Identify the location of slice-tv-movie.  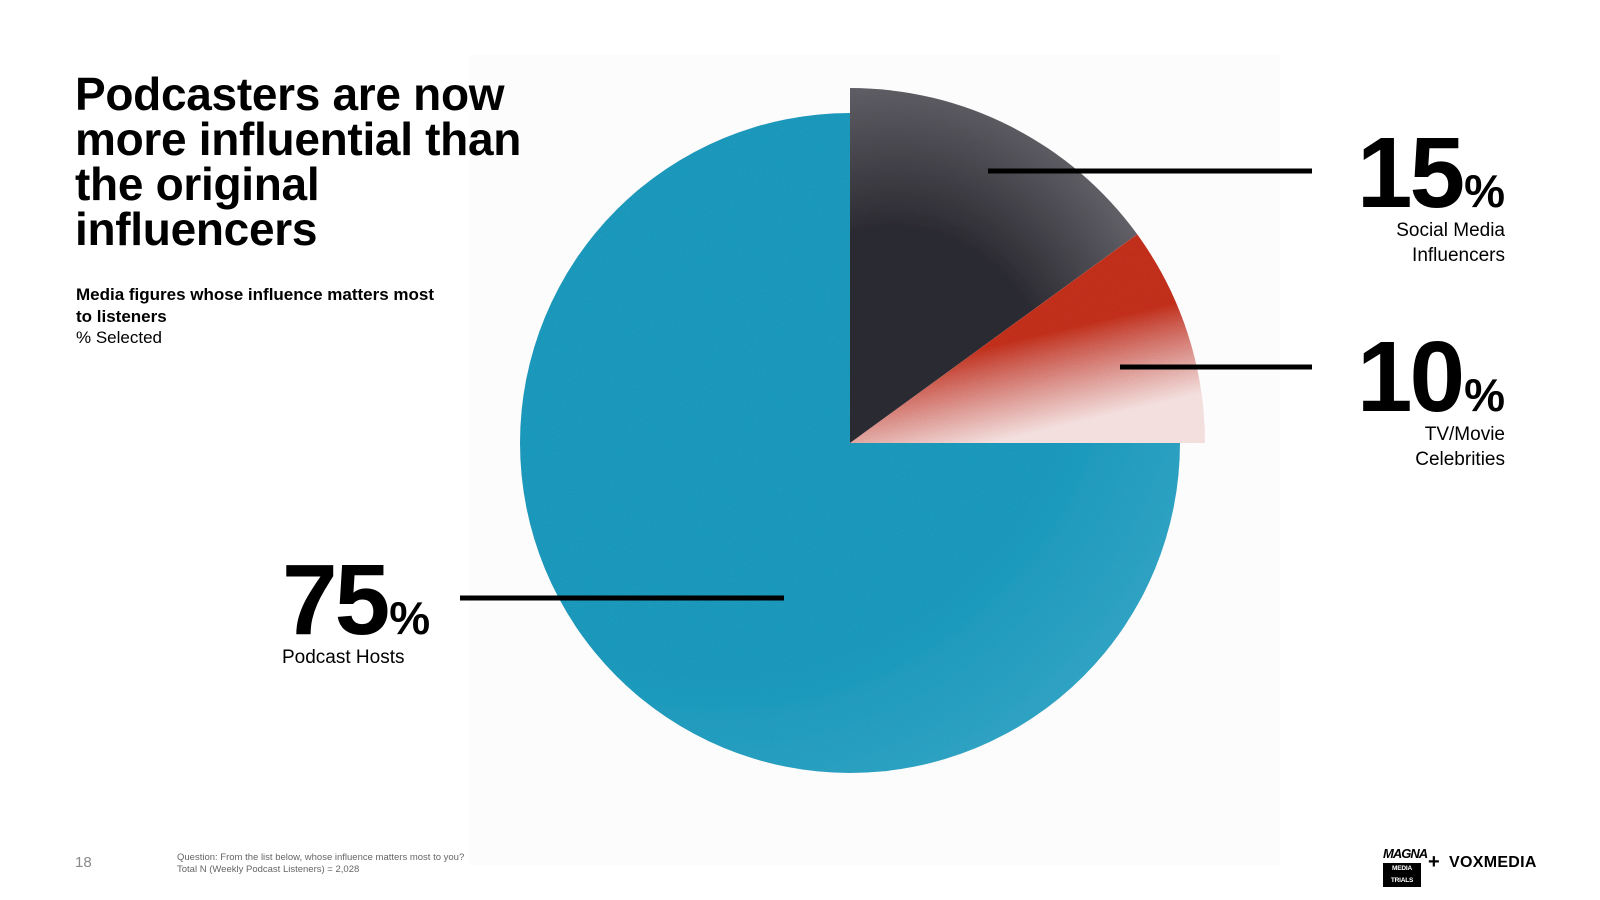
(1027, 338).